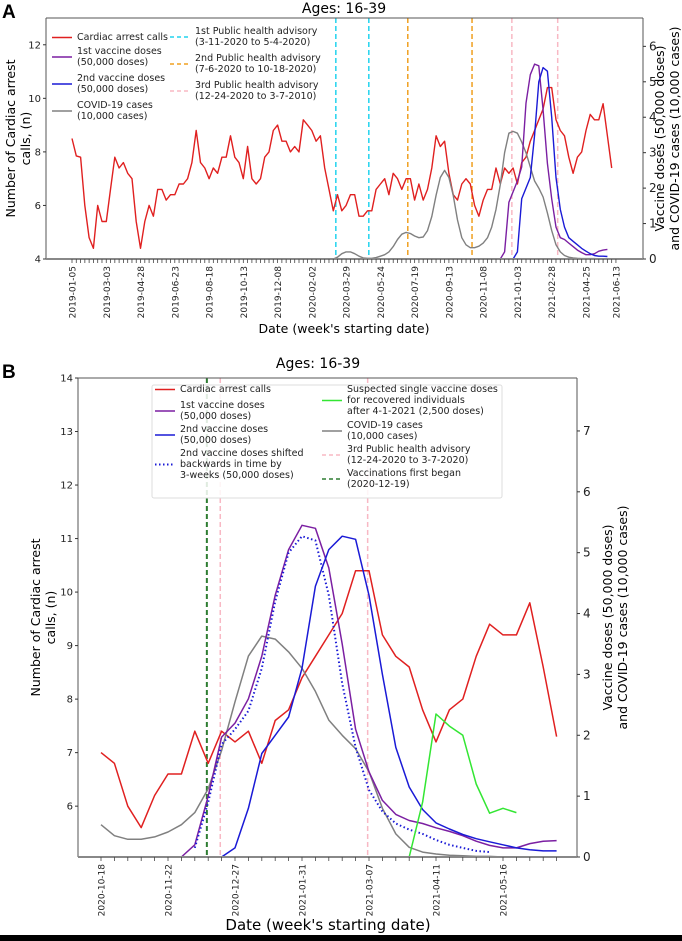 Image resolution: width=682 pixels, height=941 pixels. What do you see at coordinates (122, 37) in the screenshot?
I see `legend-label: Cardiac arrest calls` at bounding box center [122, 37].